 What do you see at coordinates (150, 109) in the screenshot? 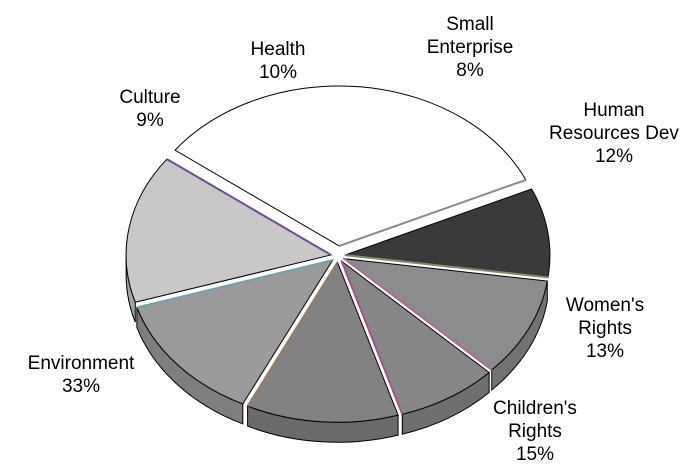
I see `label-culture: Culture 9%` at bounding box center [150, 109].